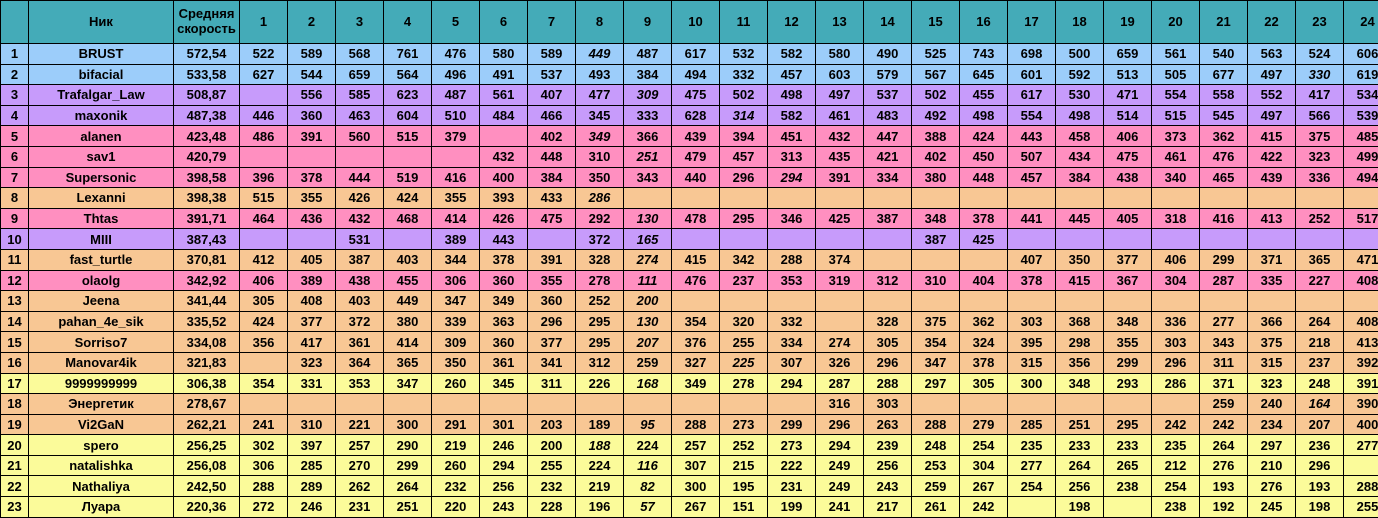  I want to click on row-value-13: 326, so click(840, 362).